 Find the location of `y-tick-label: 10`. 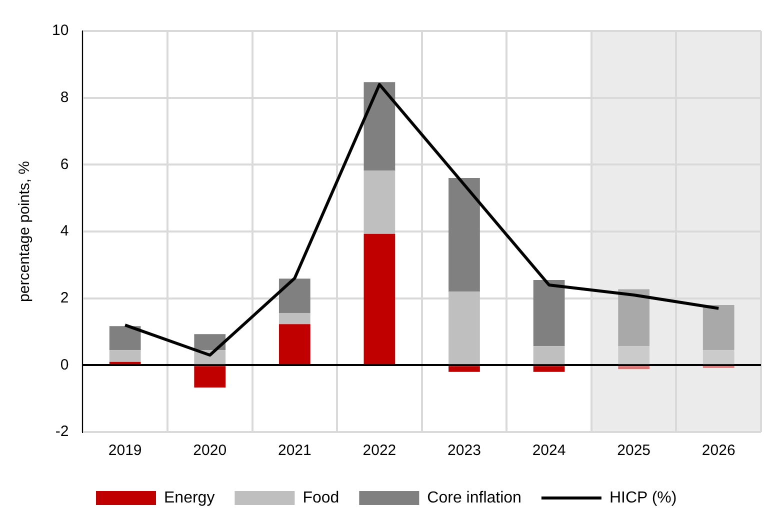

y-tick-label: 10 is located at coordinates (60, 31).